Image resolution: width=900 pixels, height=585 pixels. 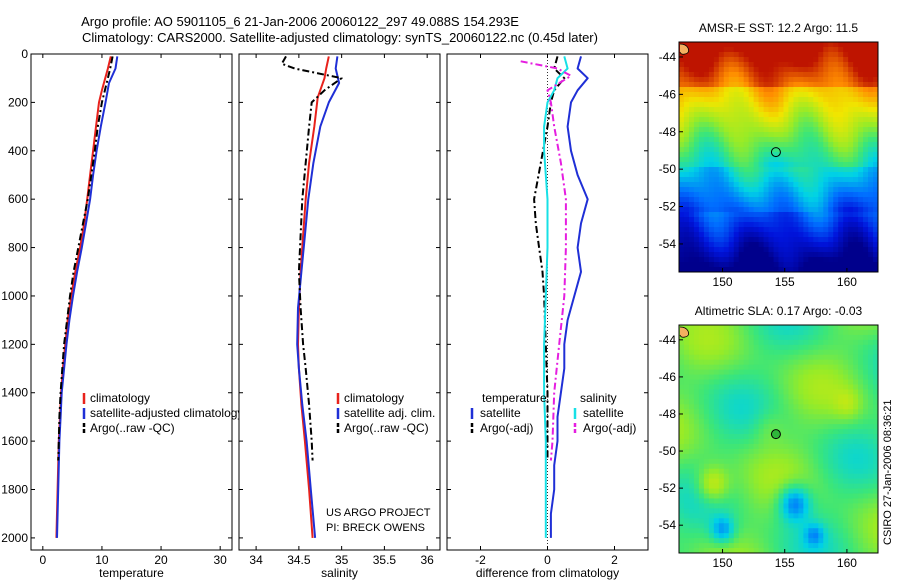 What do you see at coordinates (120, 398) in the screenshot?
I see `temperature-legend-label: climatology` at bounding box center [120, 398].